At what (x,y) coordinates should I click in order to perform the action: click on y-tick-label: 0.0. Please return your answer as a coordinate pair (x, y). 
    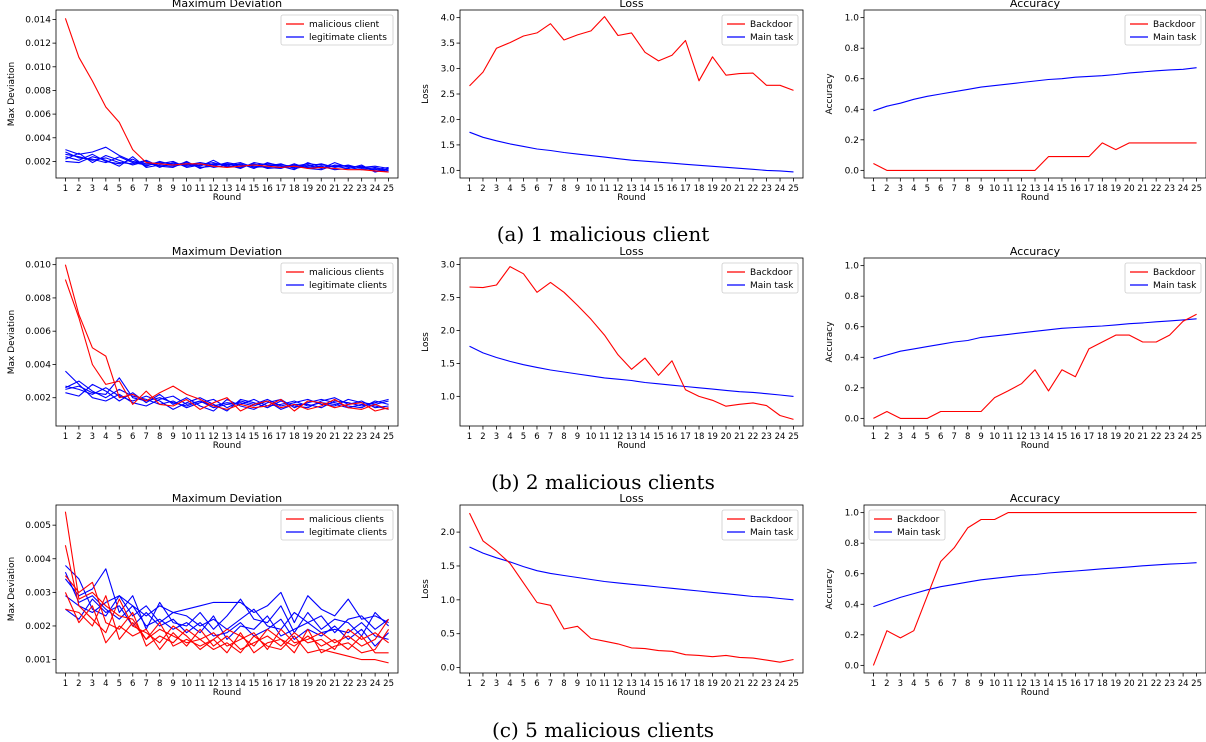
    Looking at the image, I should click on (448, 669).